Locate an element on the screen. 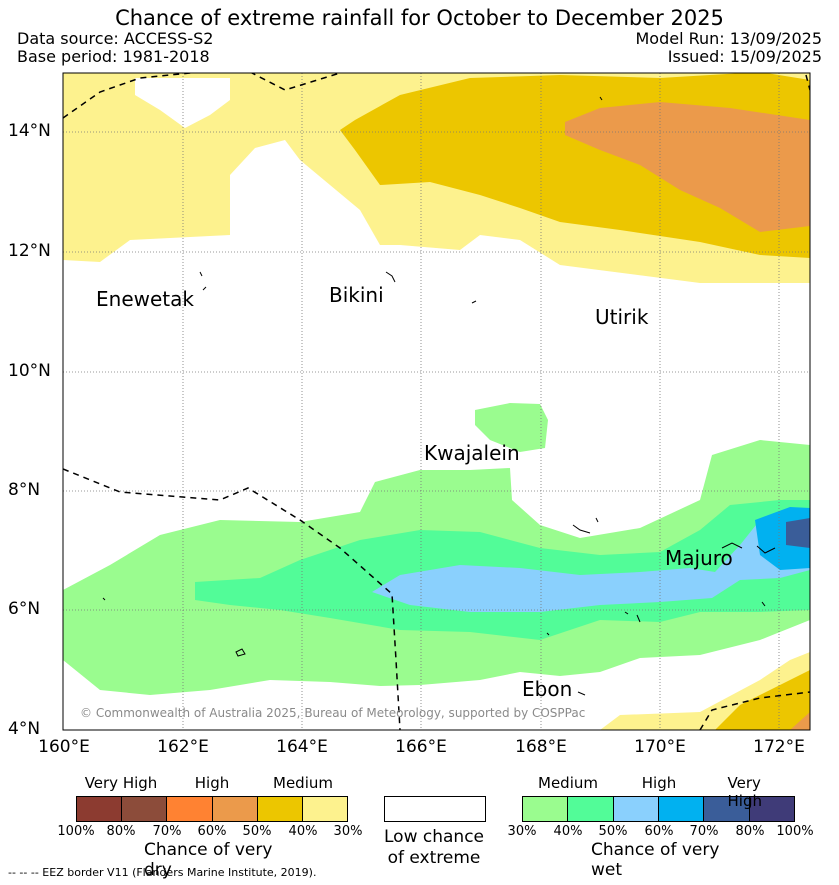 Image resolution: width=839 pixels, height=885 pixels. wet-tick: 30% is located at coordinates (522, 831).